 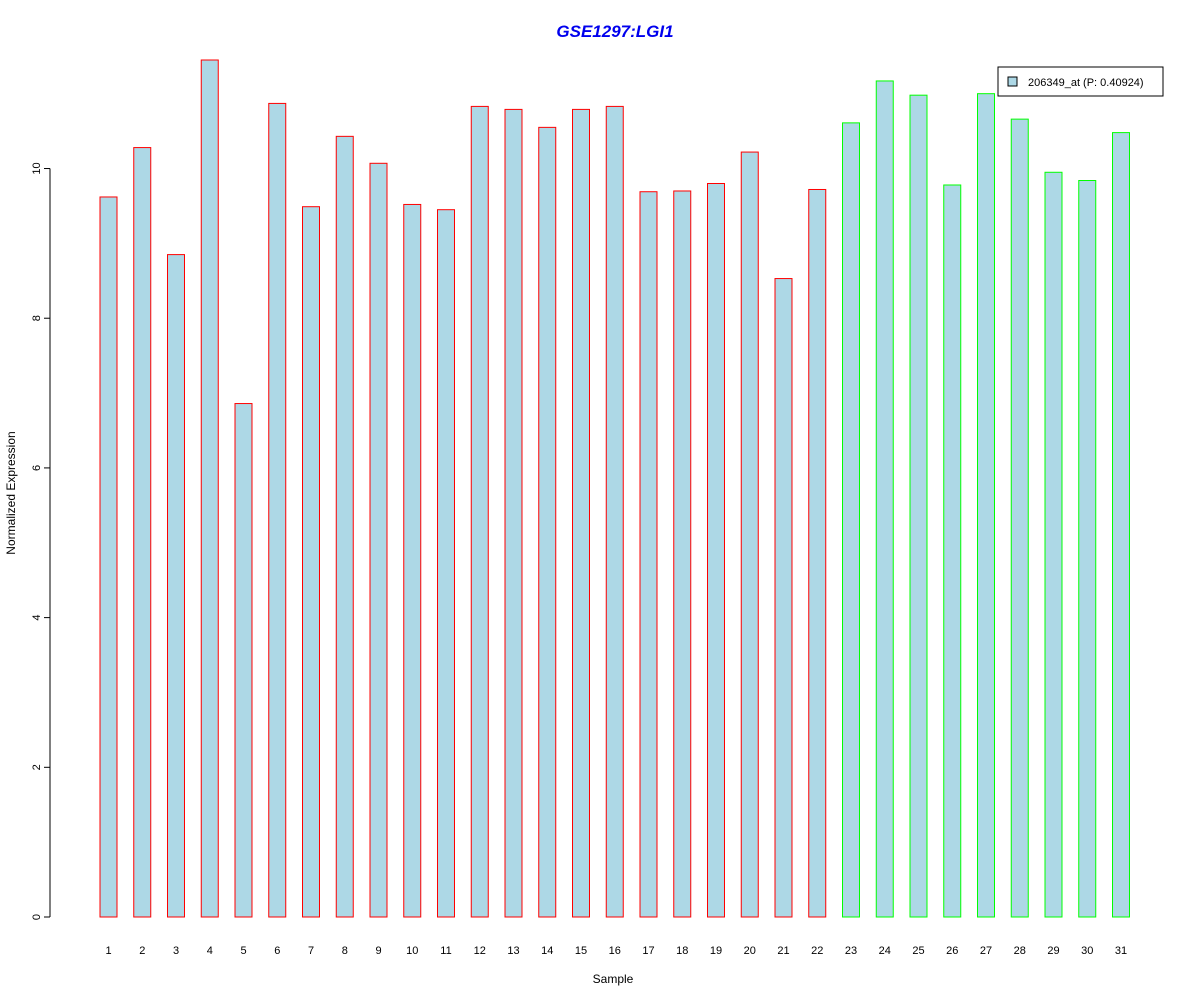 I want to click on legend-box, so click(x=1080, y=81).